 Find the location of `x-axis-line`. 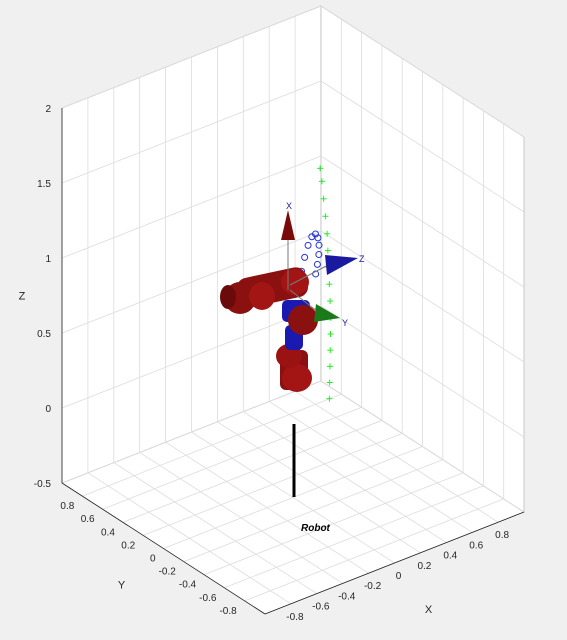

x-axis-line is located at coordinates (394, 563).